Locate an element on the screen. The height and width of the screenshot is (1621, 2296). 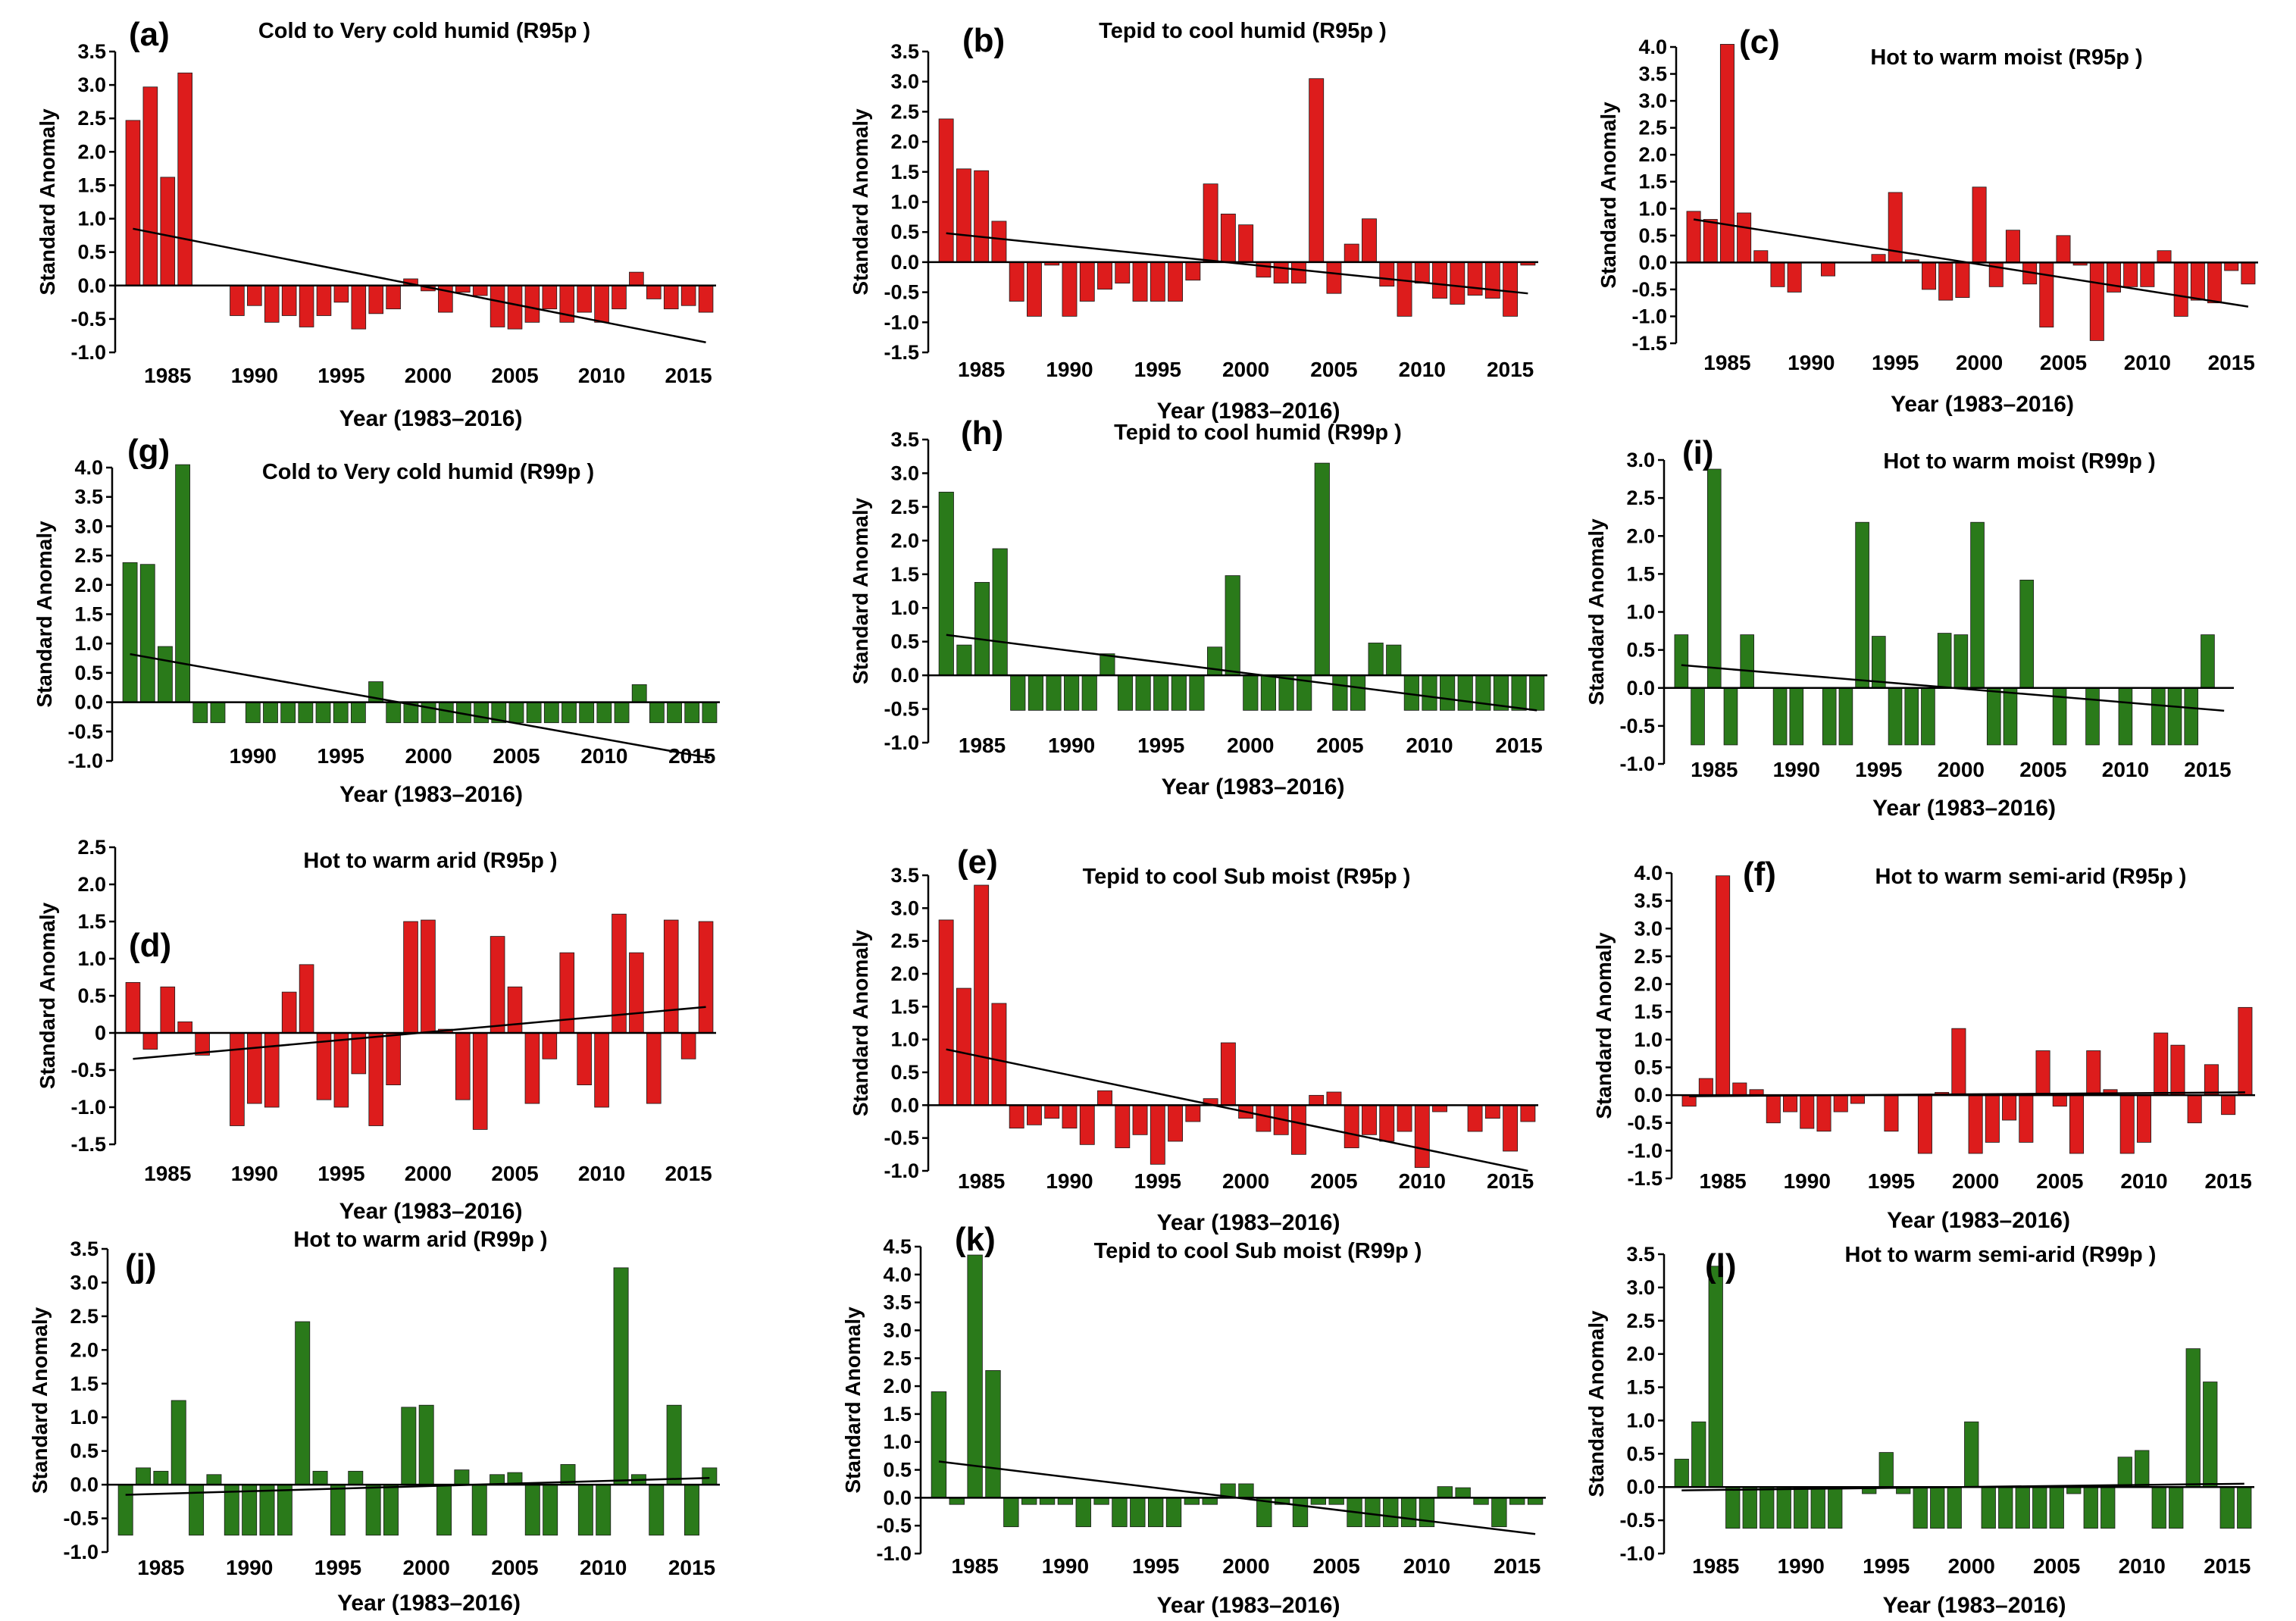
bar-2004 is located at coordinates (498, 306).